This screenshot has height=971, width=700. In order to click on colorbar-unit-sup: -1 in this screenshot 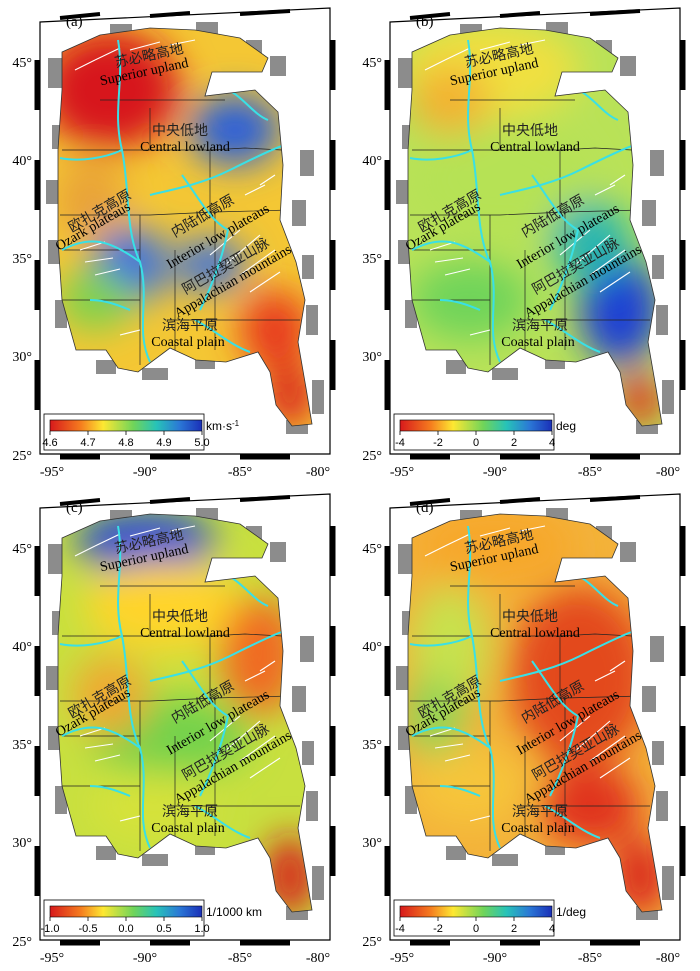, I will do `click(236, 423)`.